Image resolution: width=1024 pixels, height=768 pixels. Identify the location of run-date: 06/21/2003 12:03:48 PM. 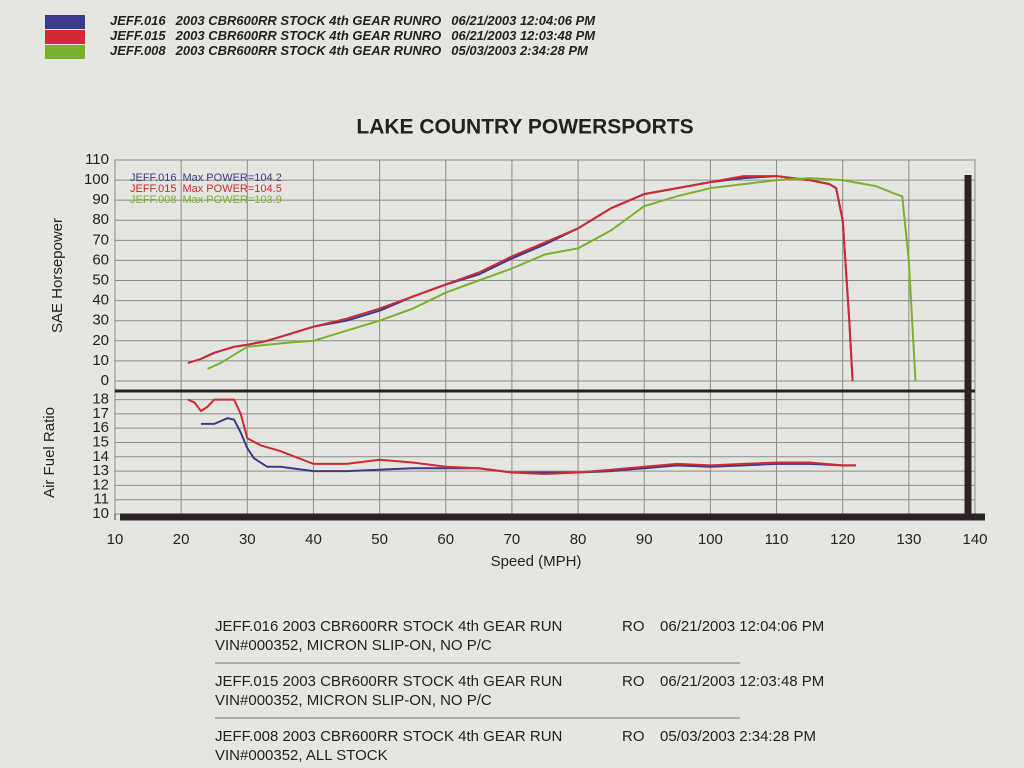
(742, 681).